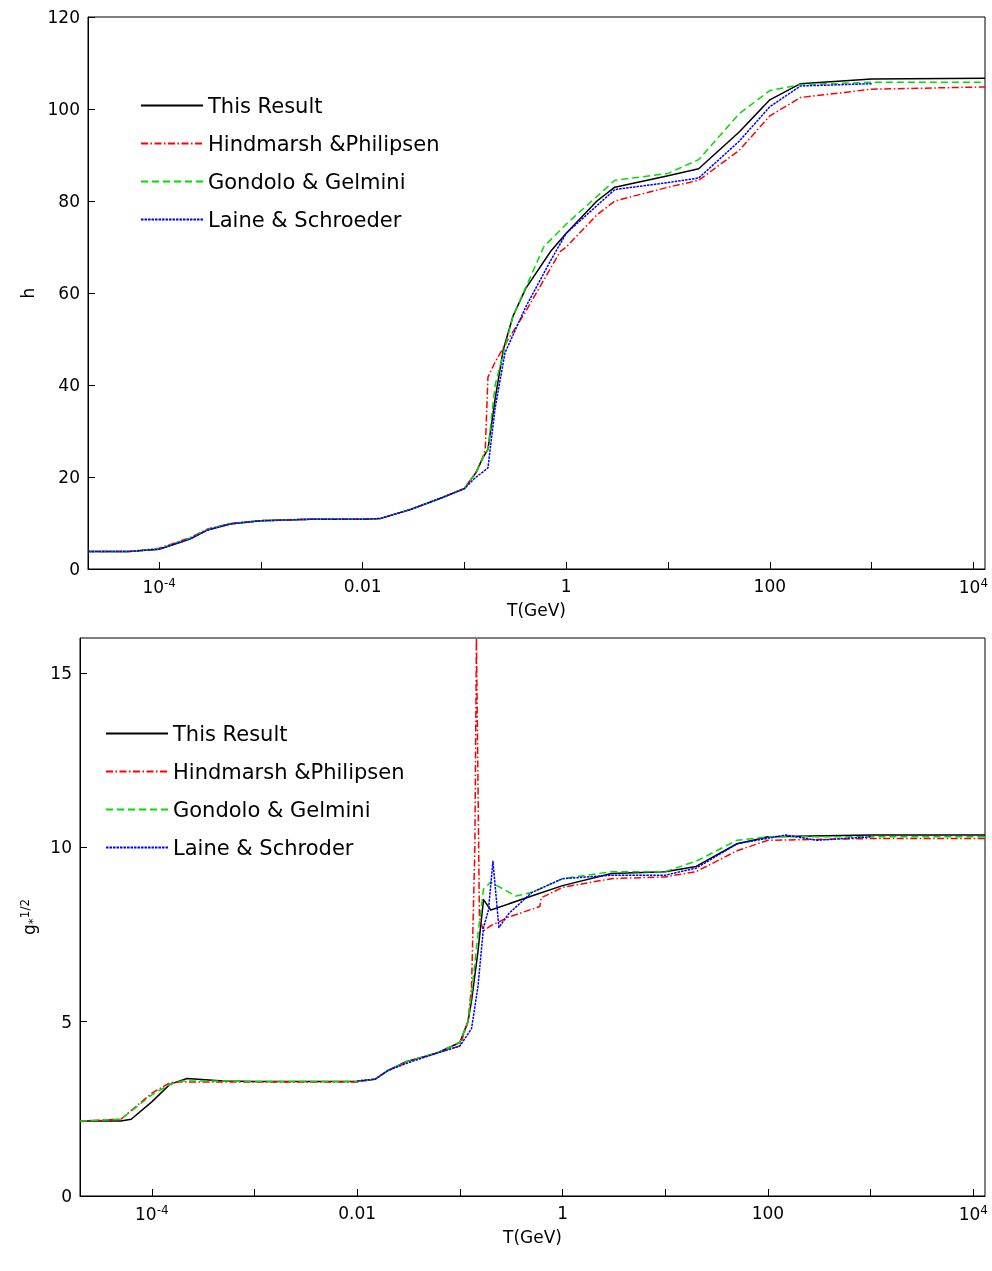  Describe the element at coordinates (61, 847) in the screenshot. I see `y-tick-label: 10` at that location.